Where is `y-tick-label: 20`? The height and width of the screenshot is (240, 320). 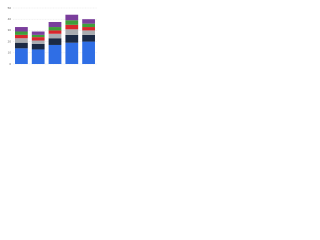
y-tick-label: 20 is located at coordinates (10, 41).